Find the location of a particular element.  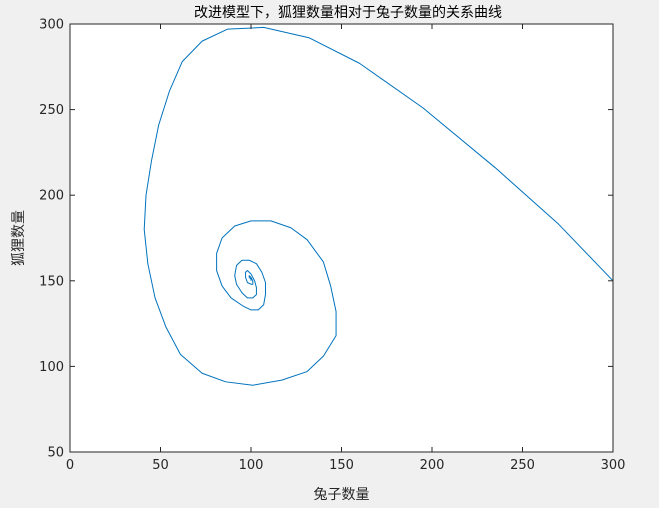

y-tick-label: 50 is located at coordinates (55, 453).